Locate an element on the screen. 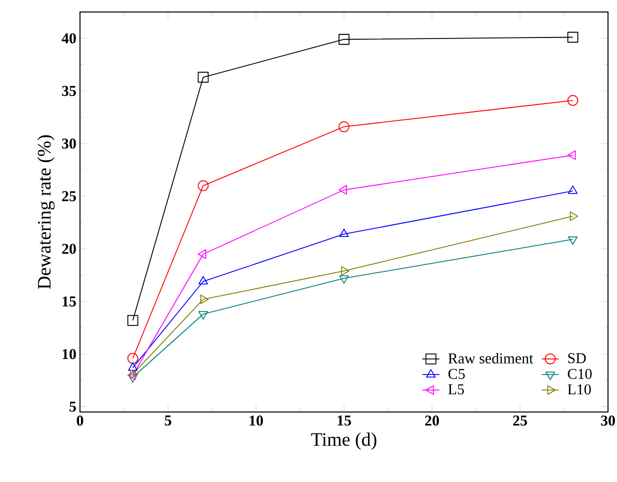 The image size is (617, 482). x-tick-label: 25 is located at coordinates (520, 421).